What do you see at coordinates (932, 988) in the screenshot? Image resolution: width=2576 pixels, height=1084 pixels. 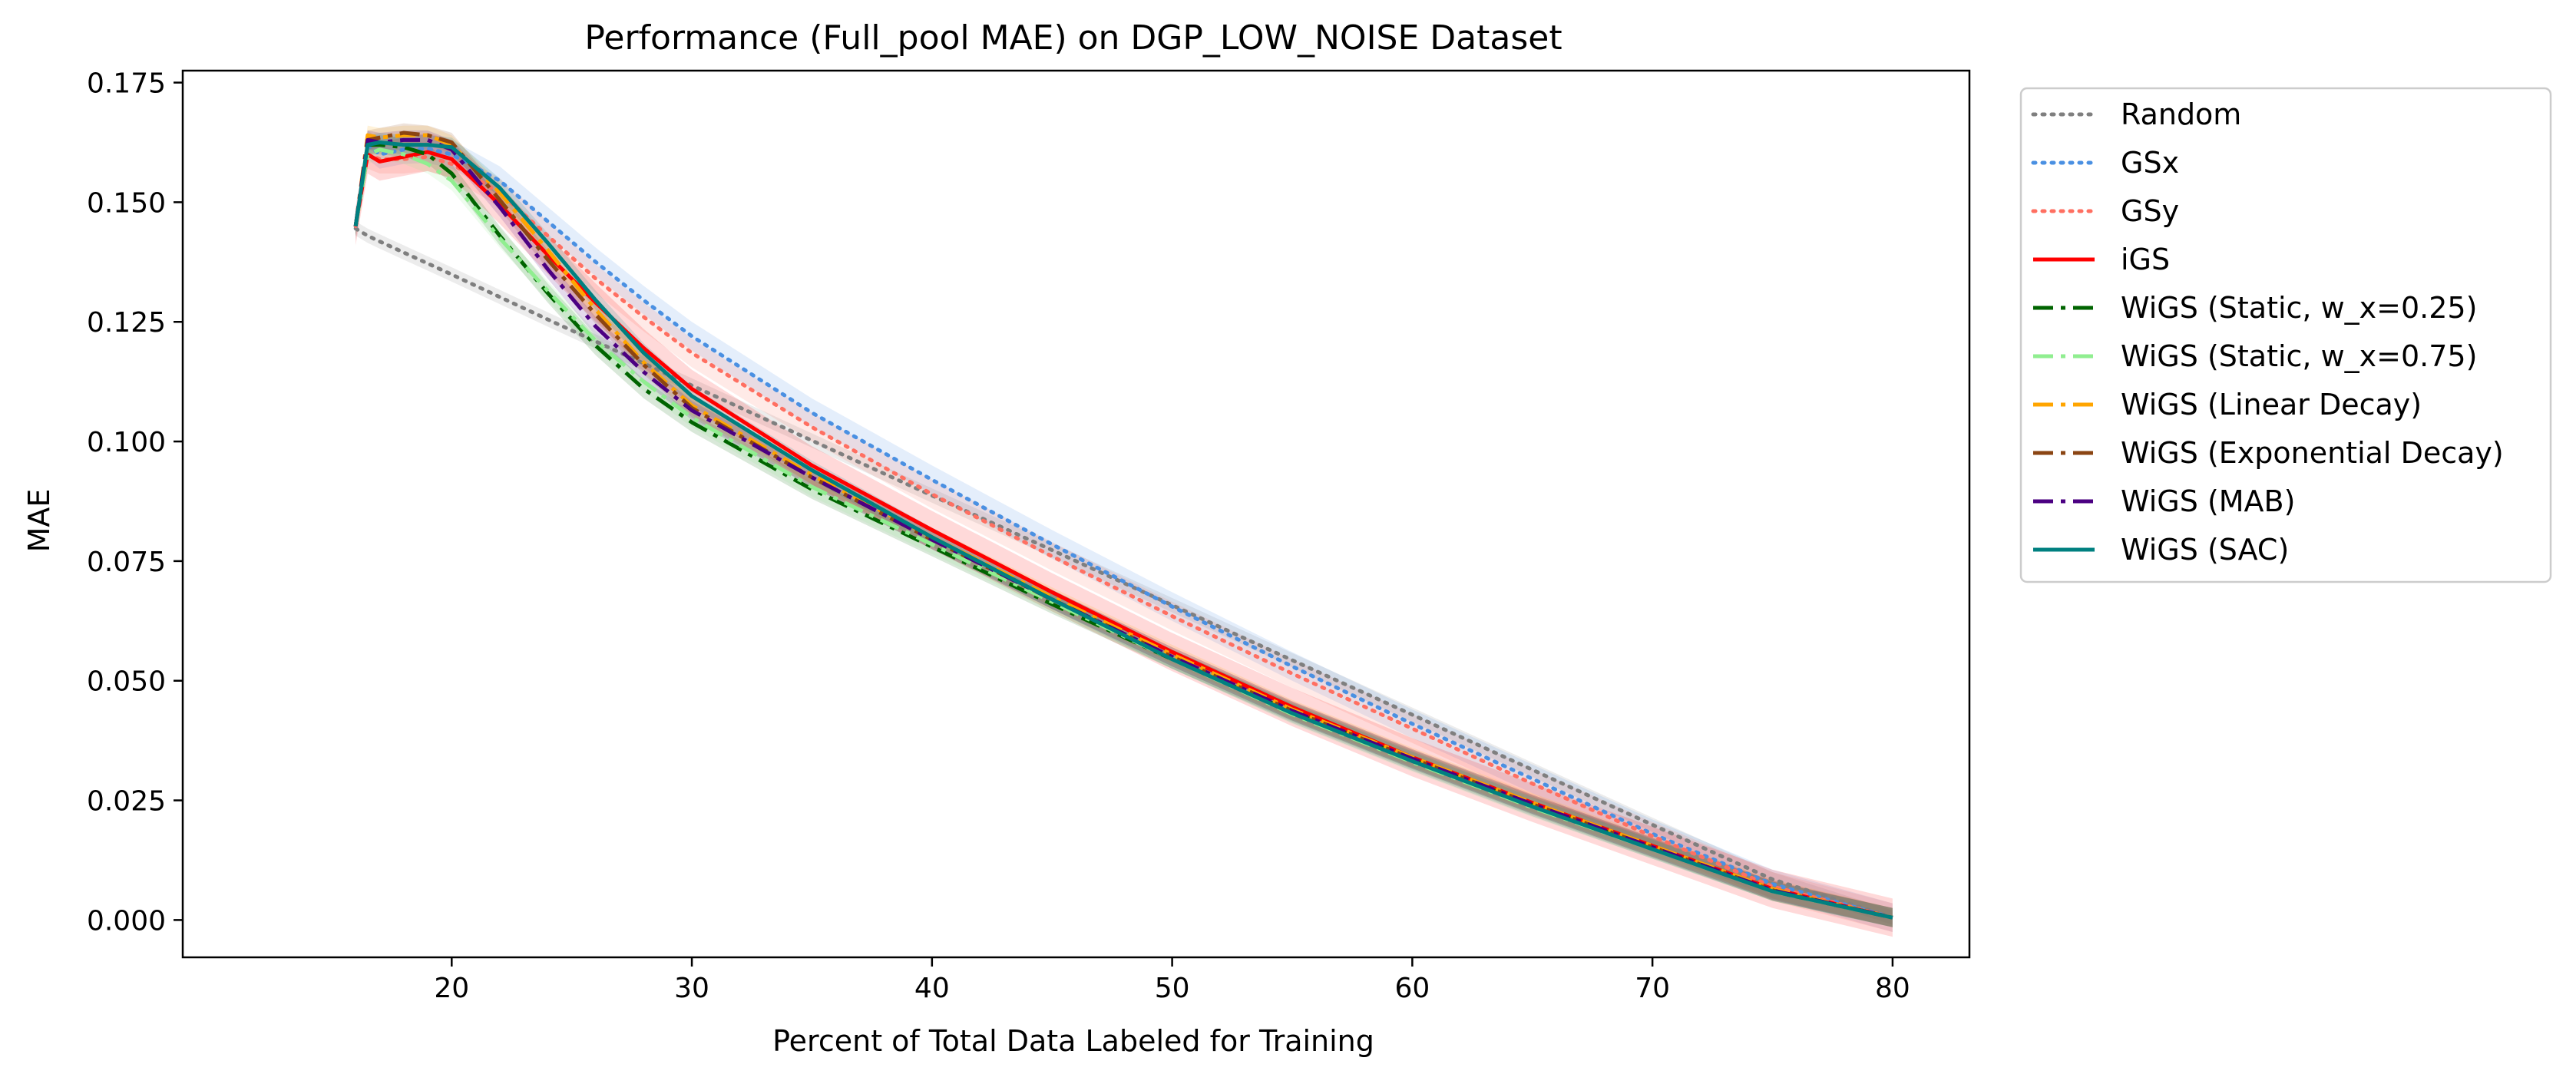 I see `x-tick-label: 40` at bounding box center [932, 988].